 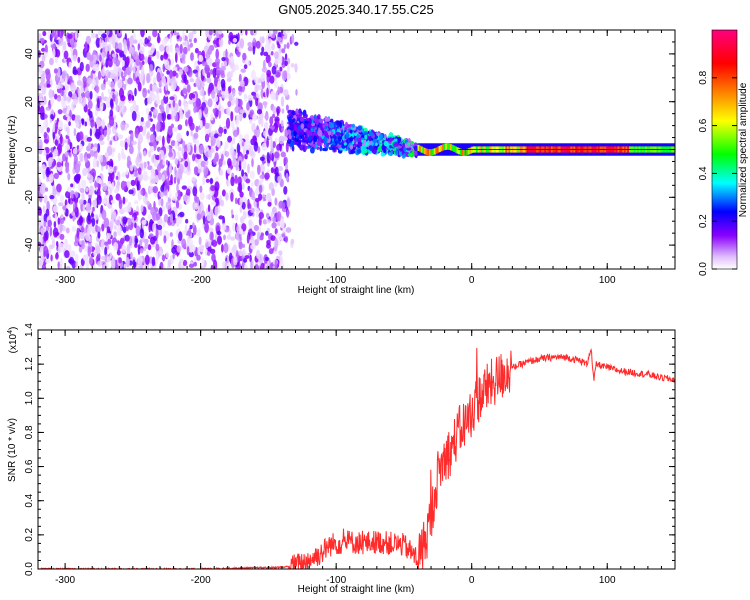 What do you see at coordinates (29, 569) in the screenshot?
I see `snr-ytick-label: 0.0` at bounding box center [29, 569].